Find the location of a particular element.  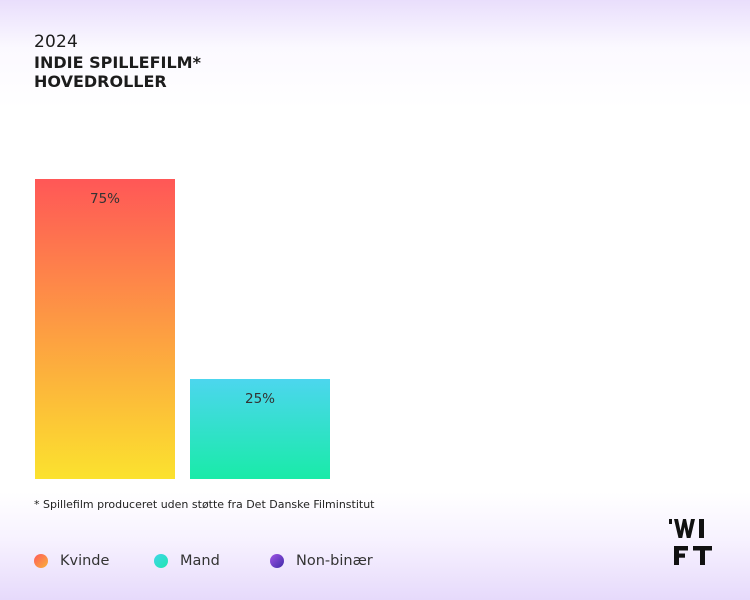

bar-label-mand: 25% is located at coordinates (260, 399).